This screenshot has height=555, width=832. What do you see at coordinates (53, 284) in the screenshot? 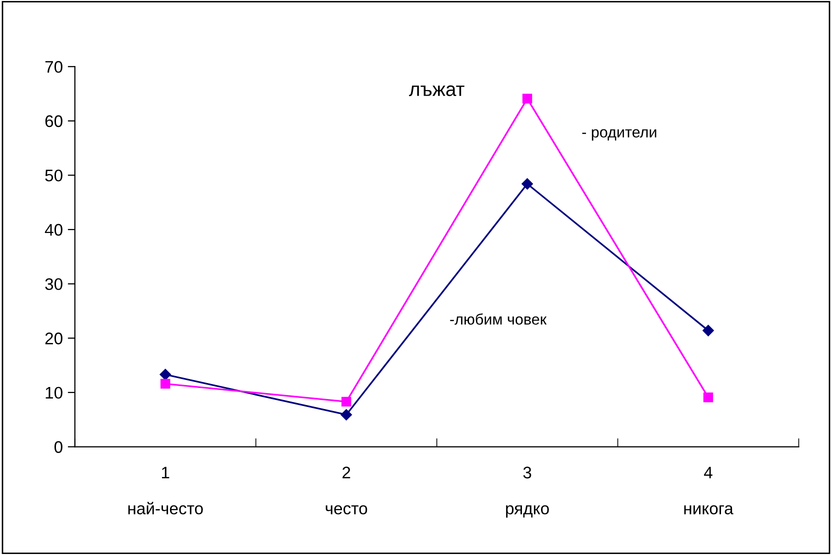
I see `y-tick-label: 30` at bounding box center [53, 284].